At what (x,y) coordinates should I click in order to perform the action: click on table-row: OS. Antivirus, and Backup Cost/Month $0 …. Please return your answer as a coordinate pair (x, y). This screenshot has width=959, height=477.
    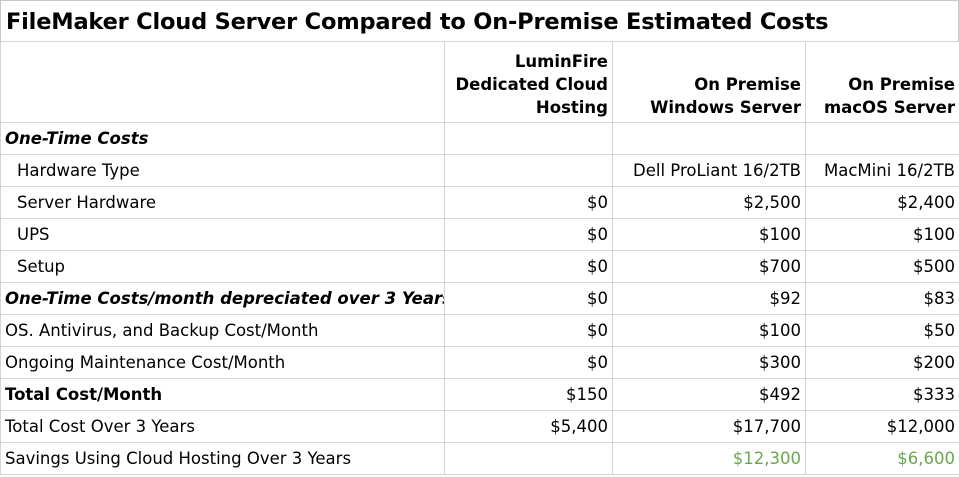
    Looking at the image, I should click on (479, 330).